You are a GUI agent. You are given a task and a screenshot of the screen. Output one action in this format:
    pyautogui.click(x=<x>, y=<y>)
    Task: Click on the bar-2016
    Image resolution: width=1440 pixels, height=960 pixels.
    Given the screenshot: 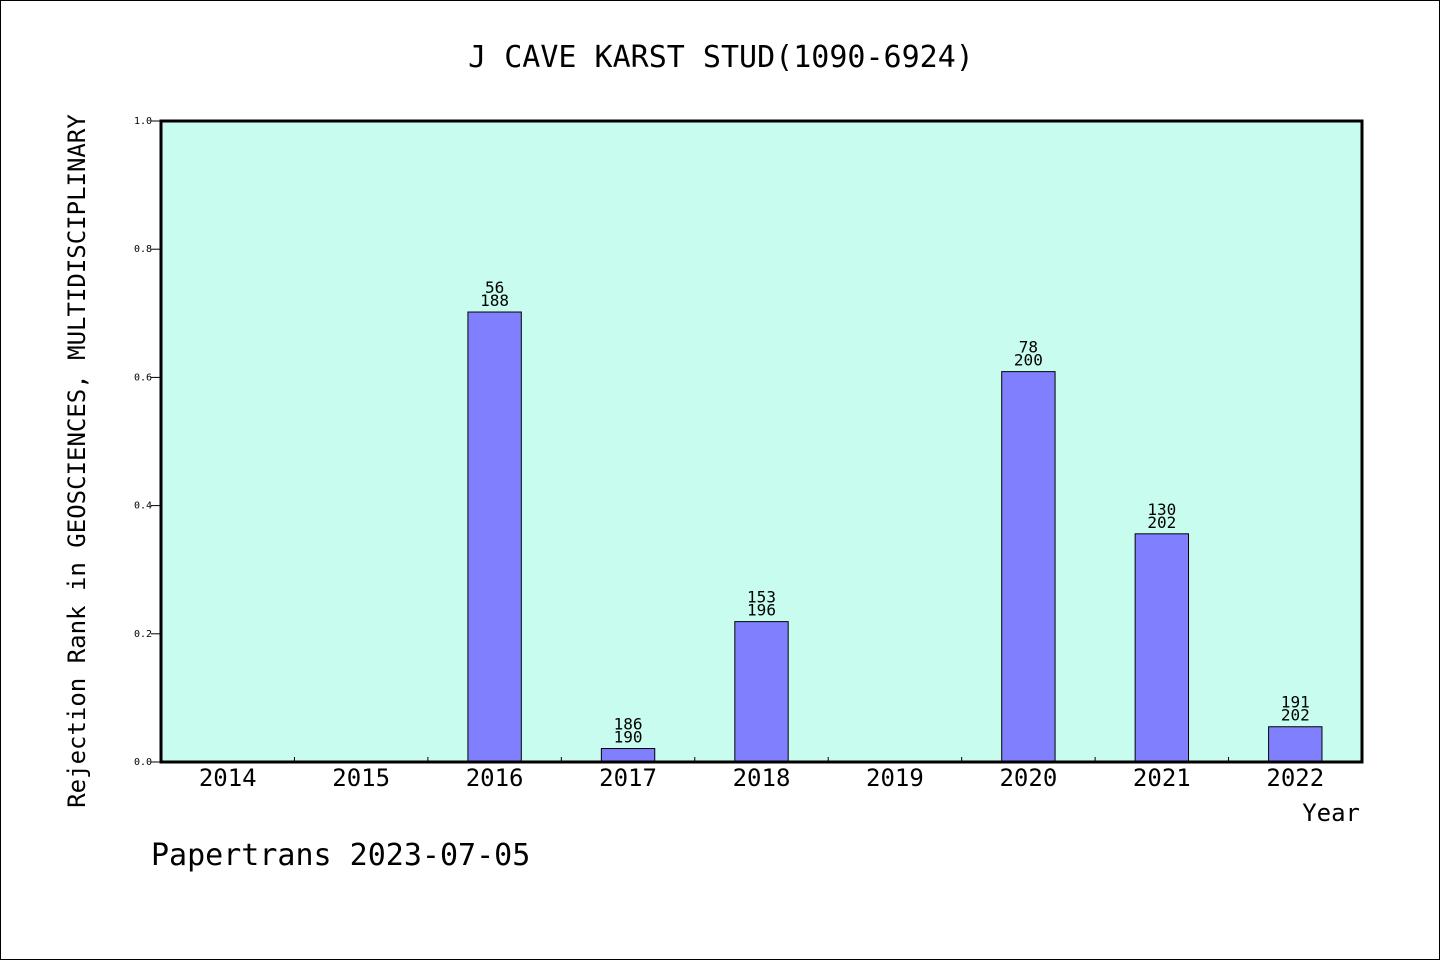 What is the action you would take?
    pyautogui.click(x=494, y=537)
    